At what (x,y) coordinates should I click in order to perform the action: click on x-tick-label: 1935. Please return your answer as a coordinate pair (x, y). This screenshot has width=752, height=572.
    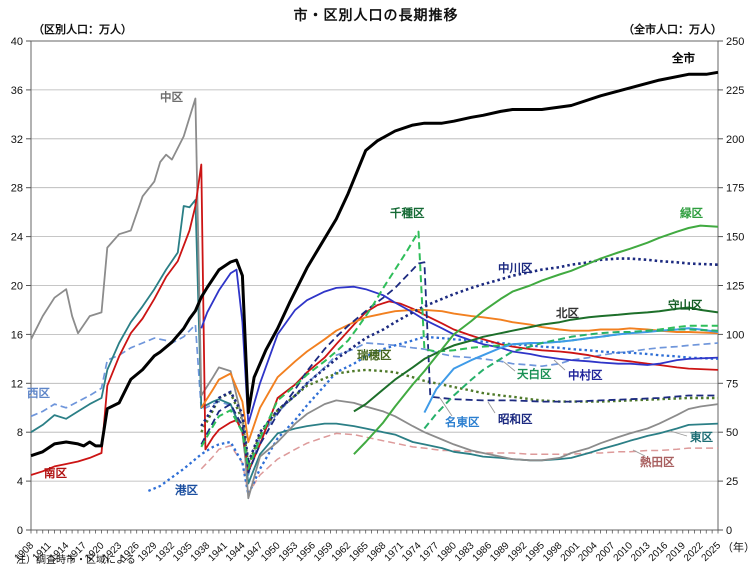
    Looking at the image, I should click on (183, 552).